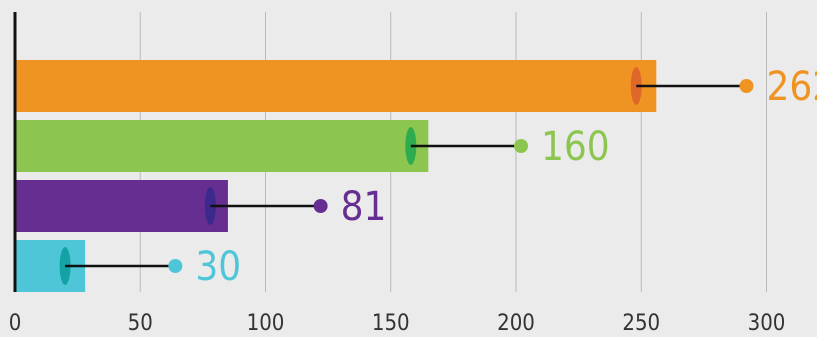 The height and width of the screenshot is (337, 817). I want to click on x-tick-label: 150, so click(391, 323).